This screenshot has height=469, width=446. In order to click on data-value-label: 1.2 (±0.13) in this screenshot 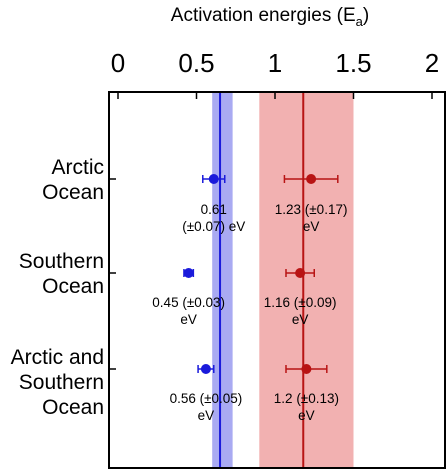, I will do `click(306, 398)`.